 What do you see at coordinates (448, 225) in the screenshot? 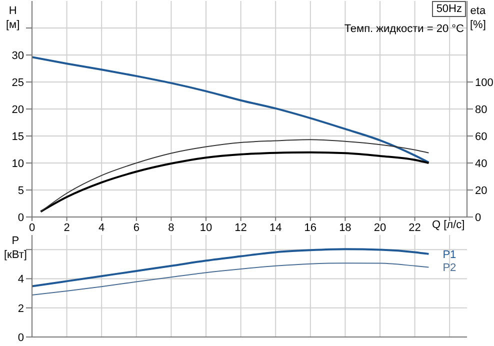
I see `x-axis-title: Q [л/с]` at bounding box center [448, 225].